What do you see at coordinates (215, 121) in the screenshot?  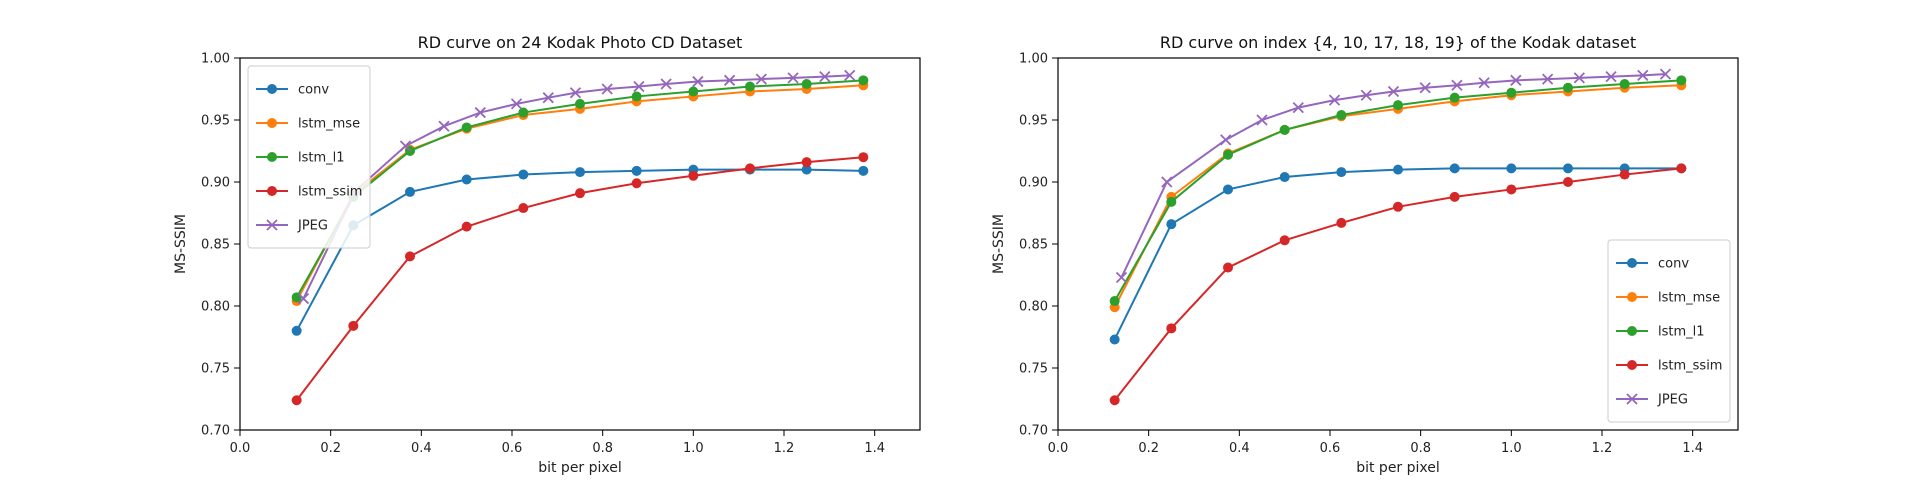 I see `y-tick-label: 0.95` at bounding box center [215, 121].